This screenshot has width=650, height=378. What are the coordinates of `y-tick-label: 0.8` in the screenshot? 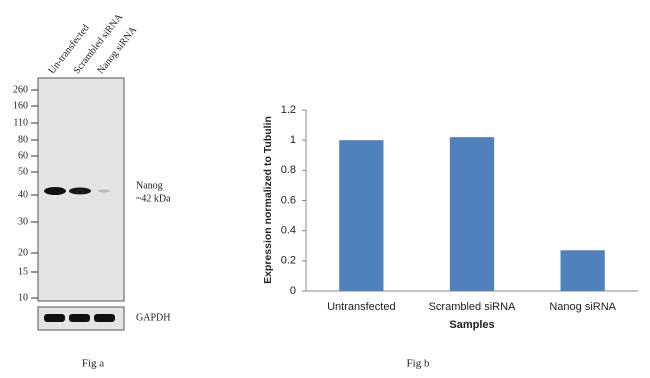 It's located at (288, 170).